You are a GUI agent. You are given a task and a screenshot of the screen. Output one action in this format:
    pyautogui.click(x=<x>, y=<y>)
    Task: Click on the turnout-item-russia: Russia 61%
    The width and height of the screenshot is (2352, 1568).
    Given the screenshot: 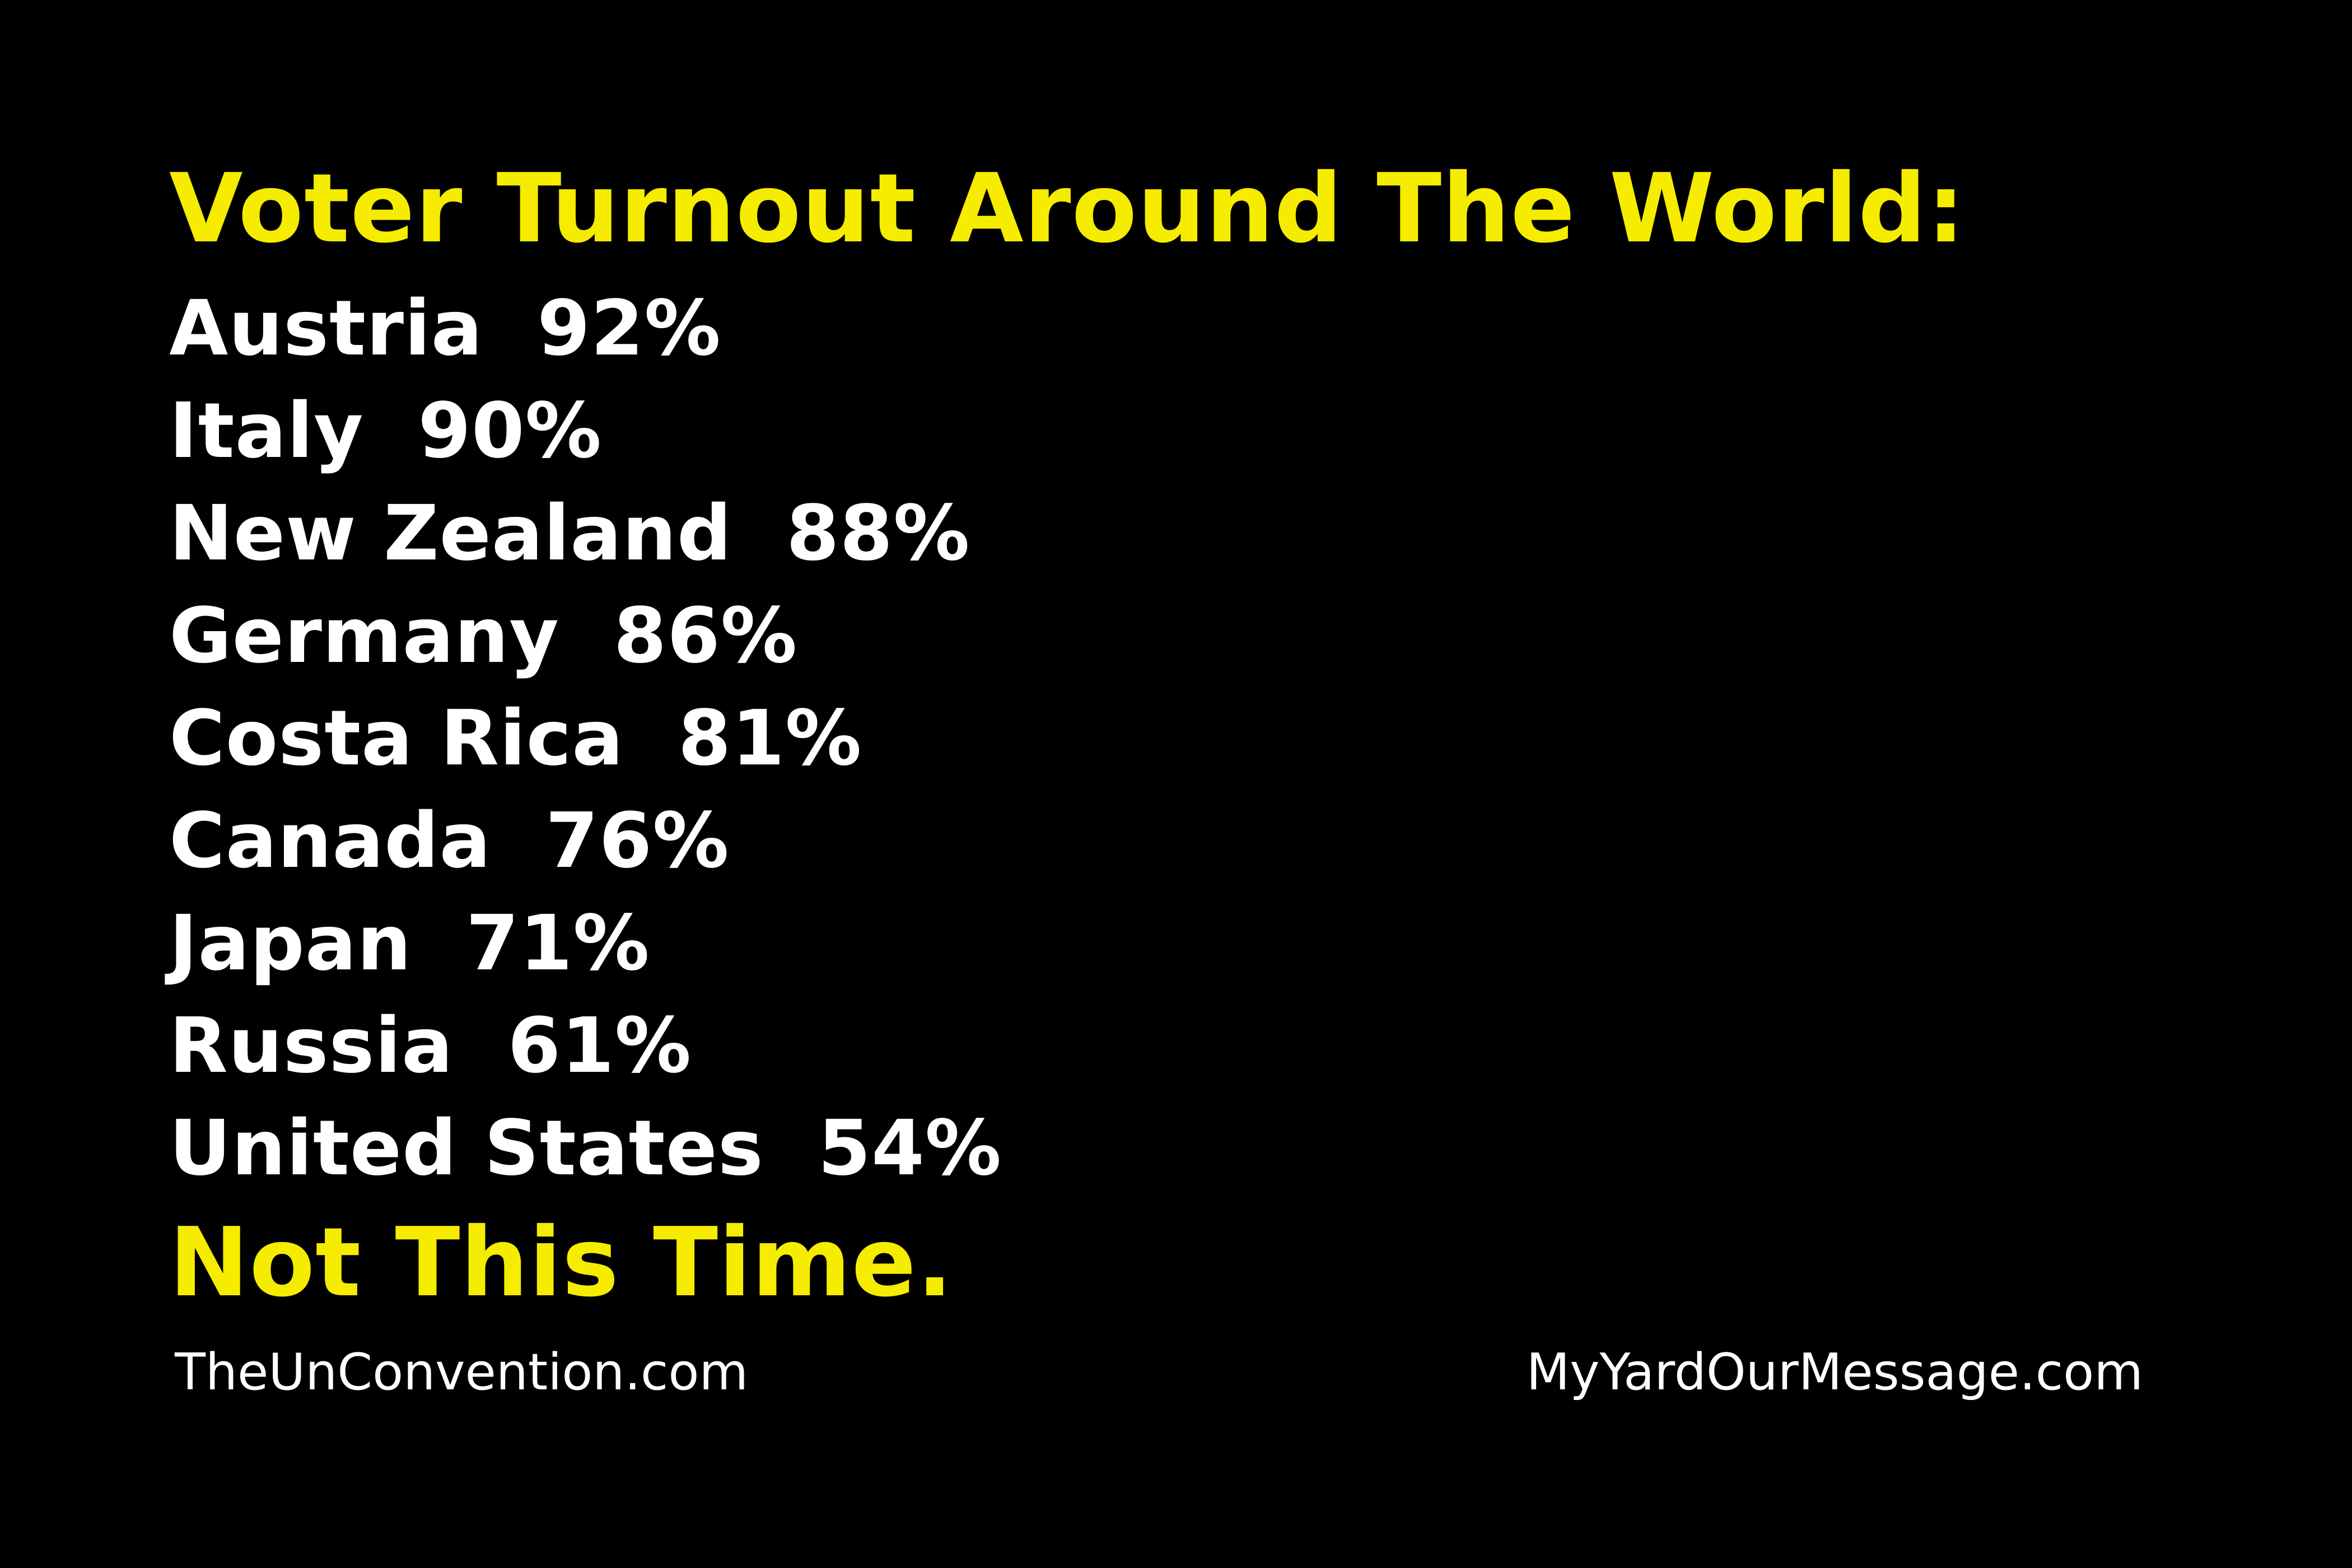 What is the action you would take?
    pyautogui.click(x=586, y=1046)
    